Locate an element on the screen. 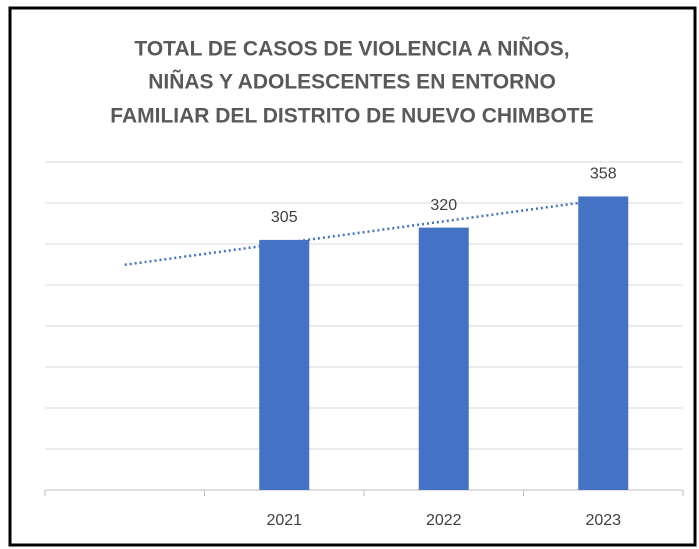 Image resolution: width=699 pixels, height=549 pixels. data-label: 320 is located at coordinates (443, 205).